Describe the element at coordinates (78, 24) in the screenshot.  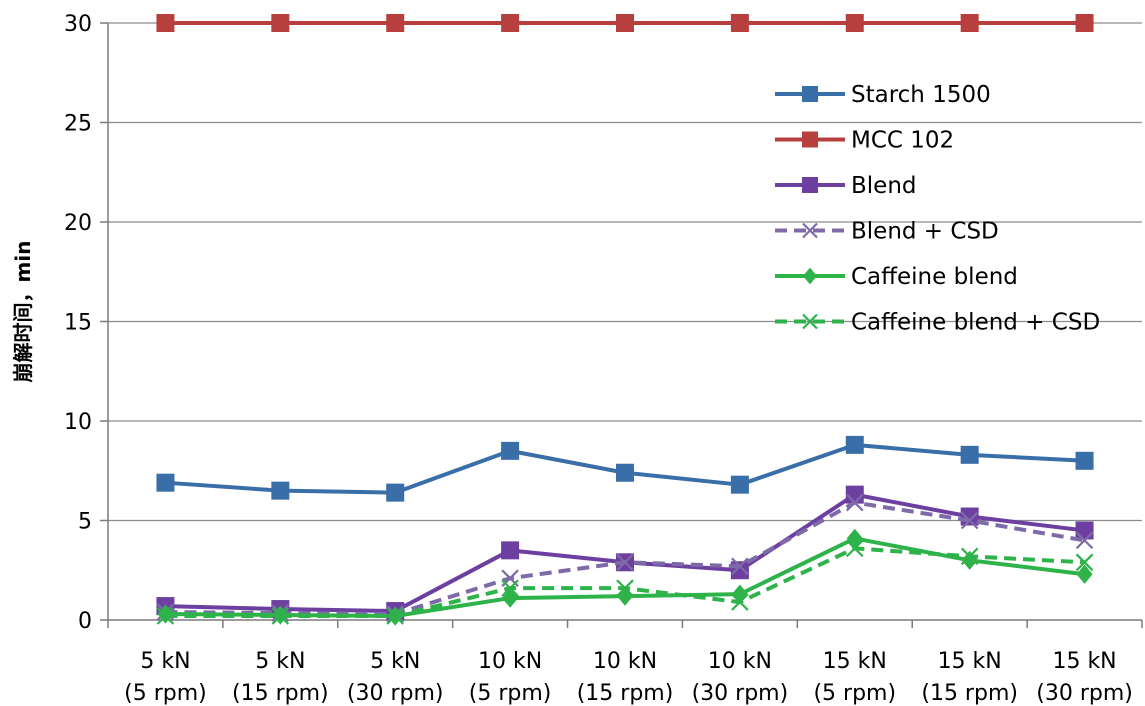
I see `y-tick-label: 30` at that location.